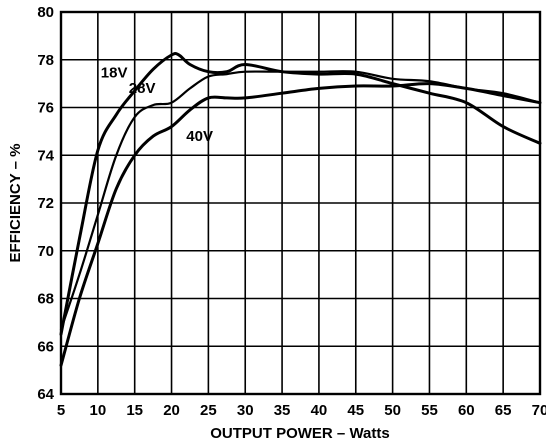  I want to click on series-label-28v: 28V, so click(142, 88).